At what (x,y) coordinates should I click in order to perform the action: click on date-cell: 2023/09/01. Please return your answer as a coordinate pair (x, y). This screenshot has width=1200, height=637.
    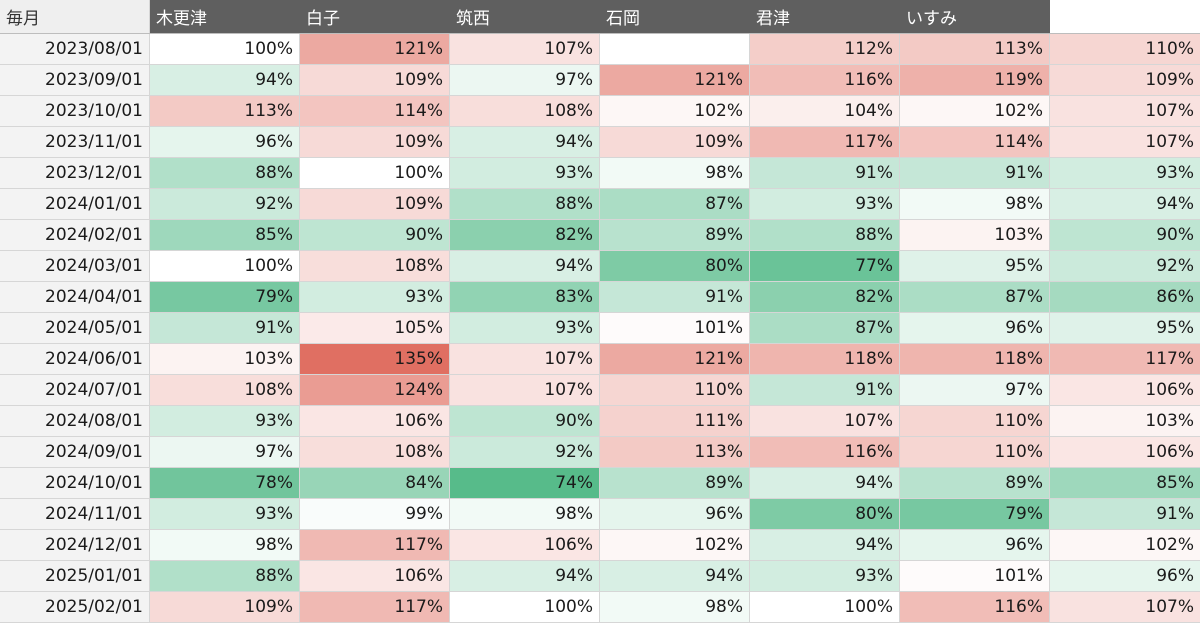
    Looking at the image, I should click on (75, 80).